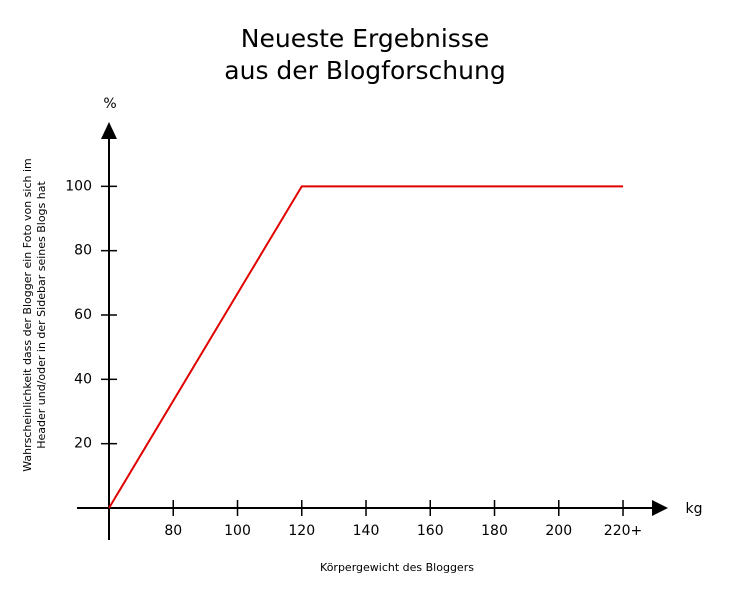  What do you see at coordinates (558, 531) in the screenshot?
I see `x-tick-label: 200` at bounding box center [558, 531].